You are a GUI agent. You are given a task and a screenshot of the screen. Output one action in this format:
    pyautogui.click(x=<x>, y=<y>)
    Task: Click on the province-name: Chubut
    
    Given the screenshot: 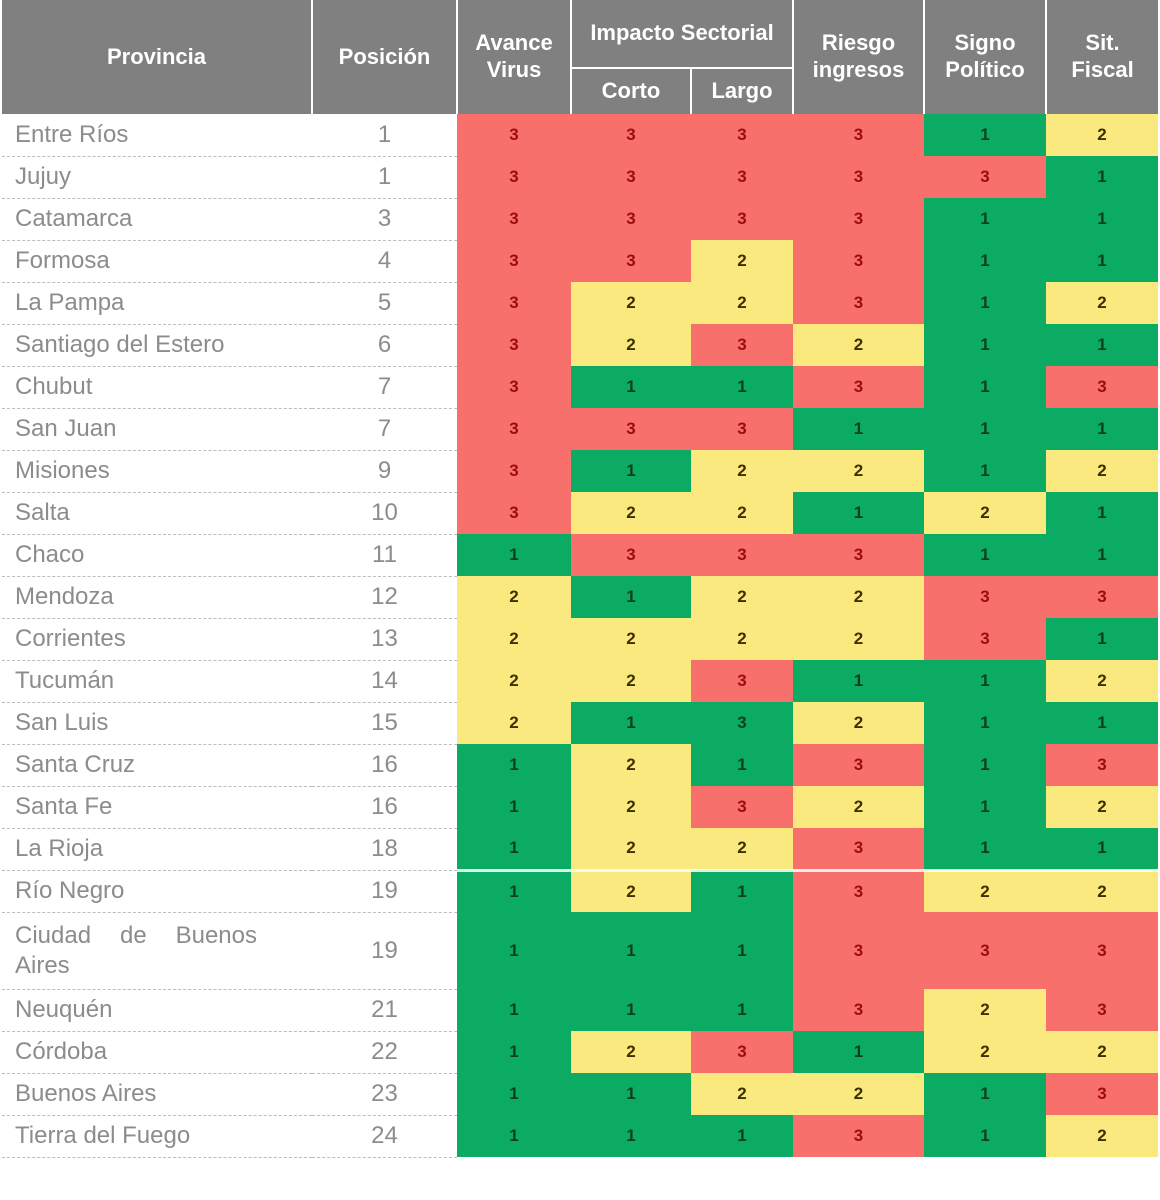 What is the action you would take?
    pyautogui.click(x=157, y=387)
    